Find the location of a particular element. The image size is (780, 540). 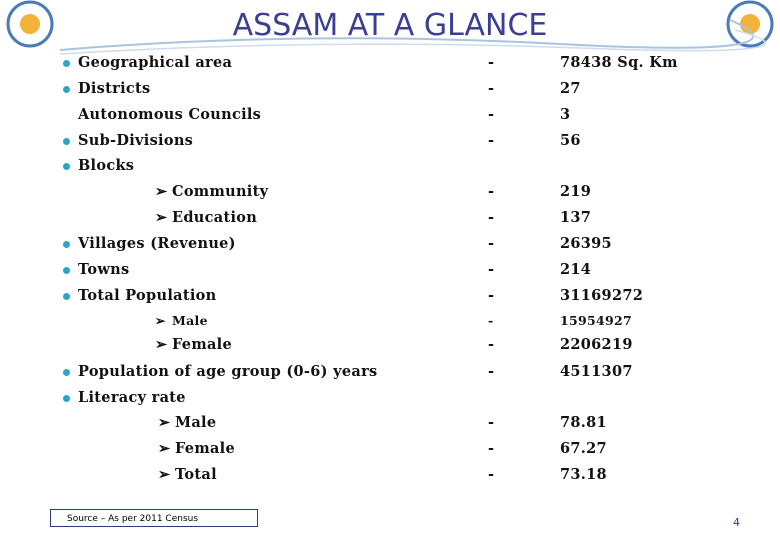

row-label: Education is located at coordinates (215, 217).